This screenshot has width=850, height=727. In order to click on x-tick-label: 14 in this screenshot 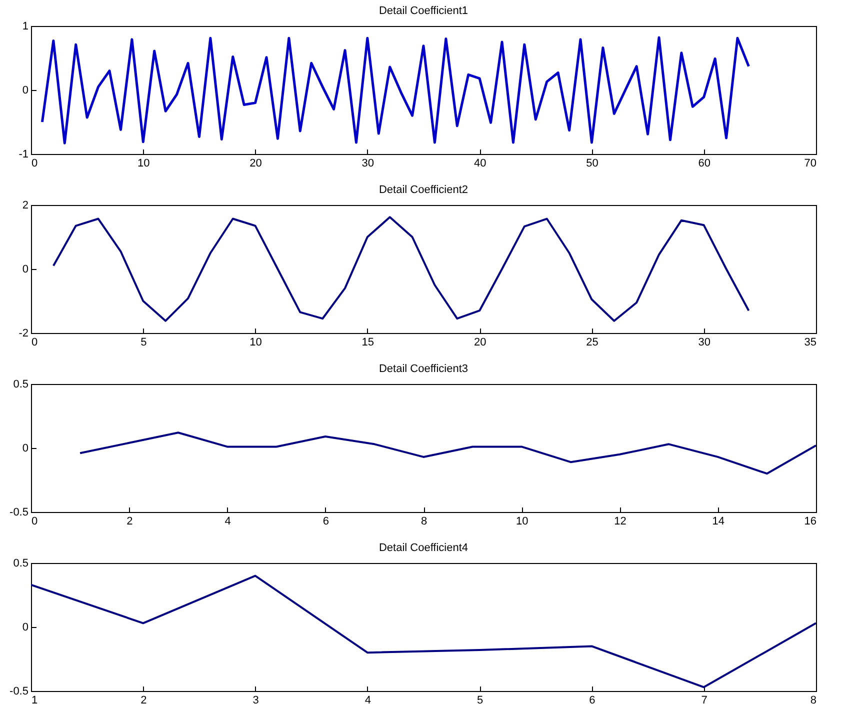, I will do `click(718, 522)`.